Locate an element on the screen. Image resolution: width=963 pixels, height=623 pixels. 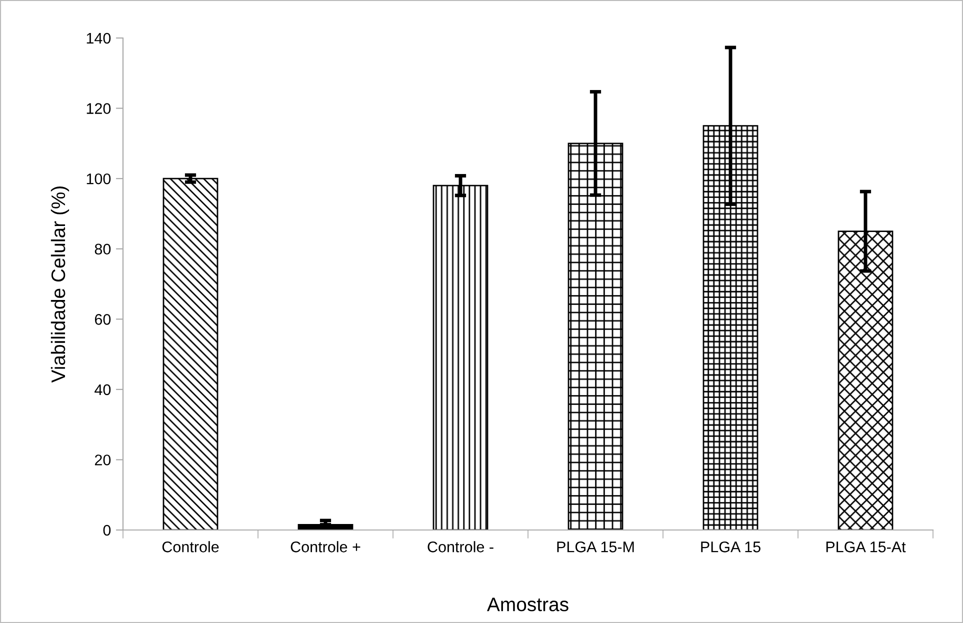
x-tick-label: Controle - is located at coordinates (461, 546).